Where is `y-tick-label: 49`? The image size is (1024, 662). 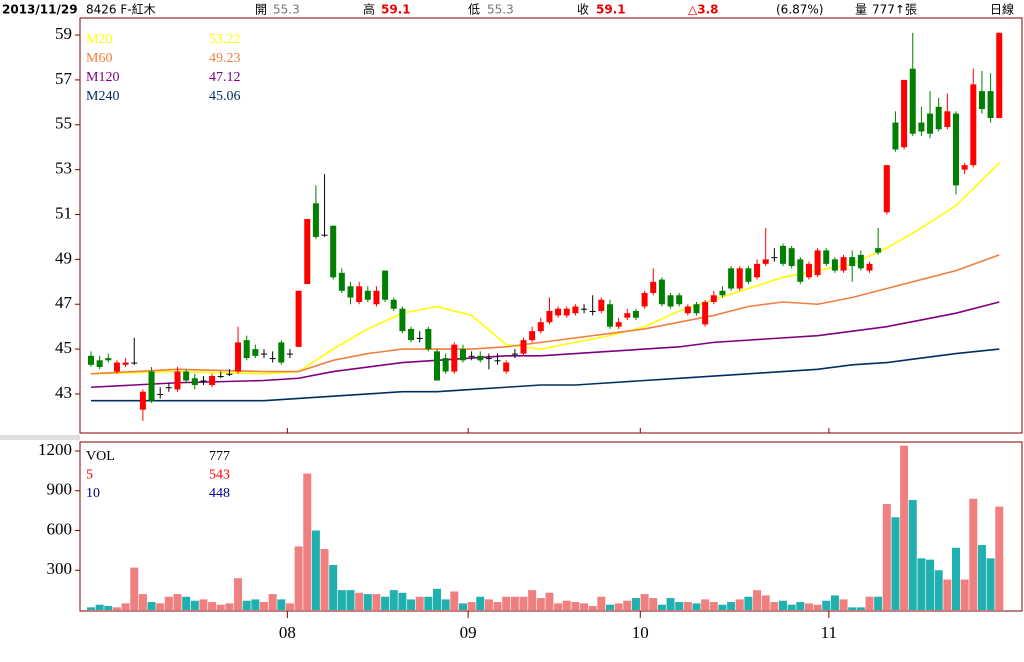 y-tick-label: 49 is located at coordinates (63, 257).